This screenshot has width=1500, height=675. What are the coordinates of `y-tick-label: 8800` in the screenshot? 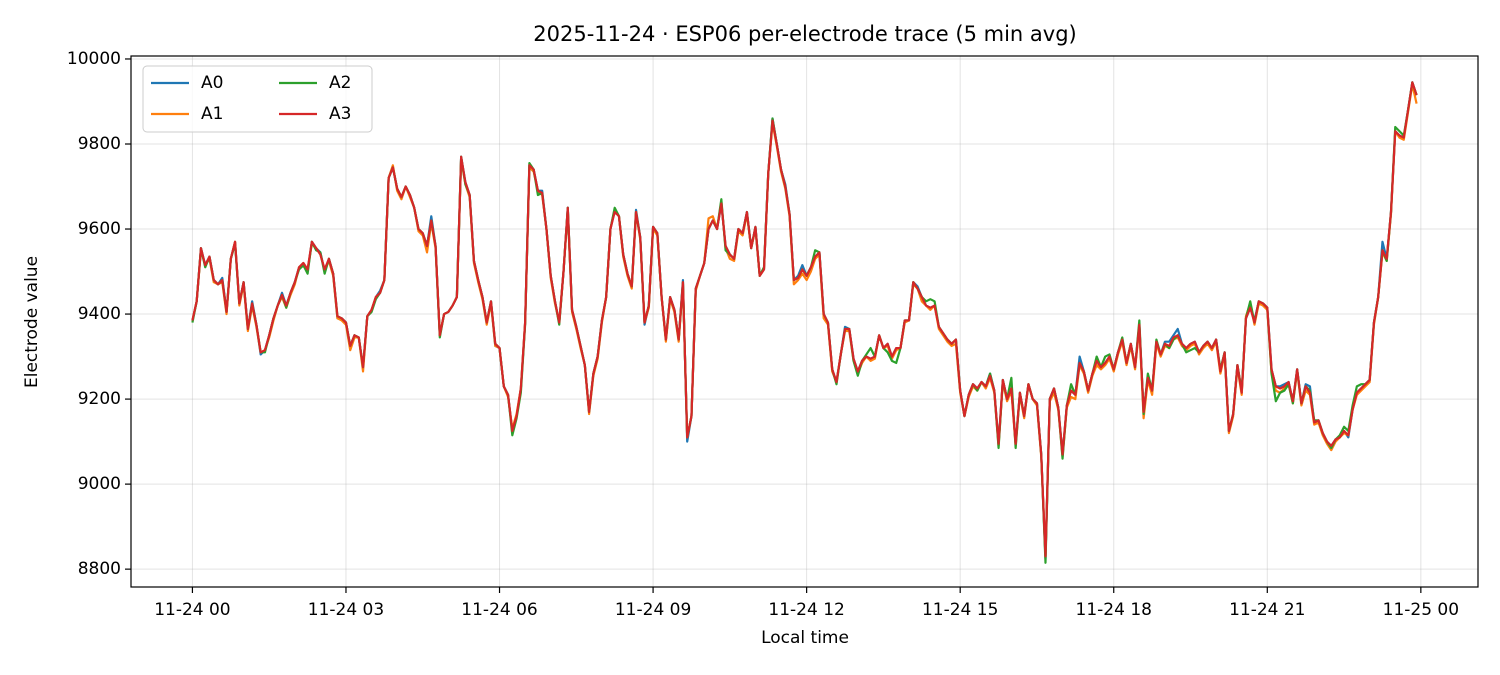 It's located at (99, 569).